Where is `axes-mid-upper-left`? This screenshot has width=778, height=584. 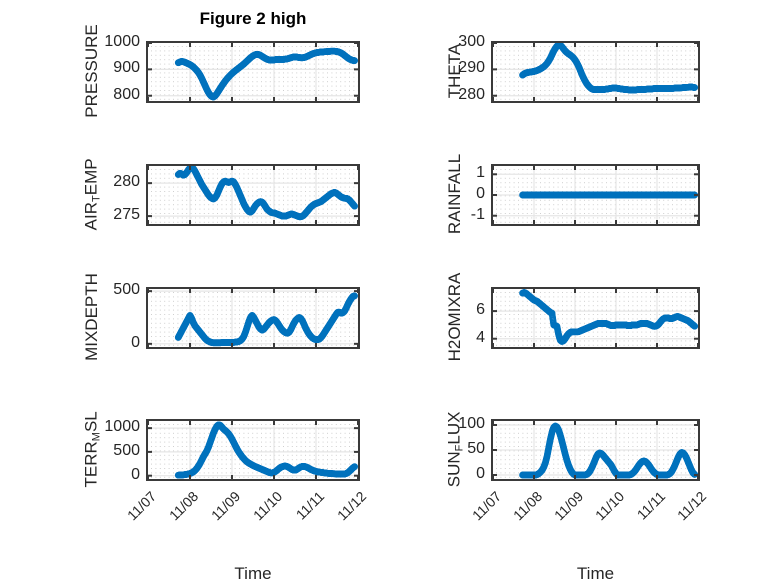
axes-mid-upper-left is located at coordinates (253, 195).